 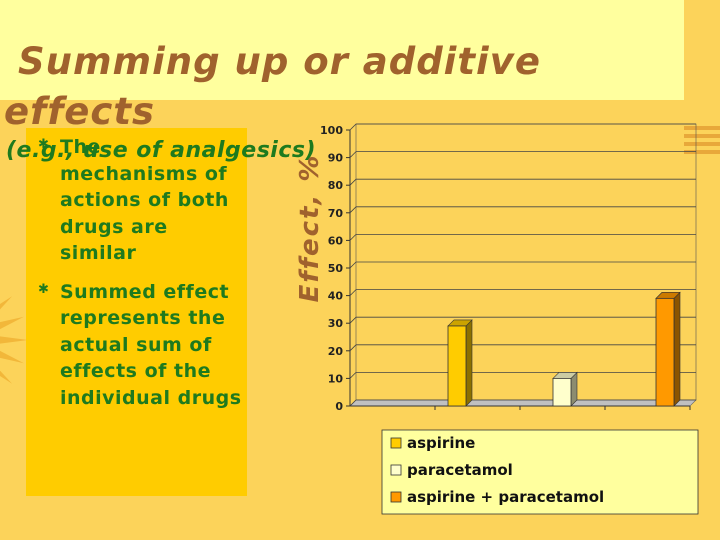 I want to click on y-tick-label: 0, so click(x=339, y=406).